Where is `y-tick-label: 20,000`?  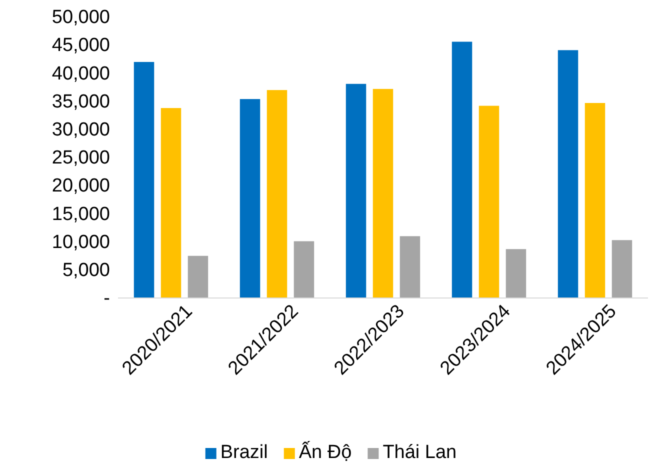 y-tick-label: 20,000 is located at coordinates (81, 186).